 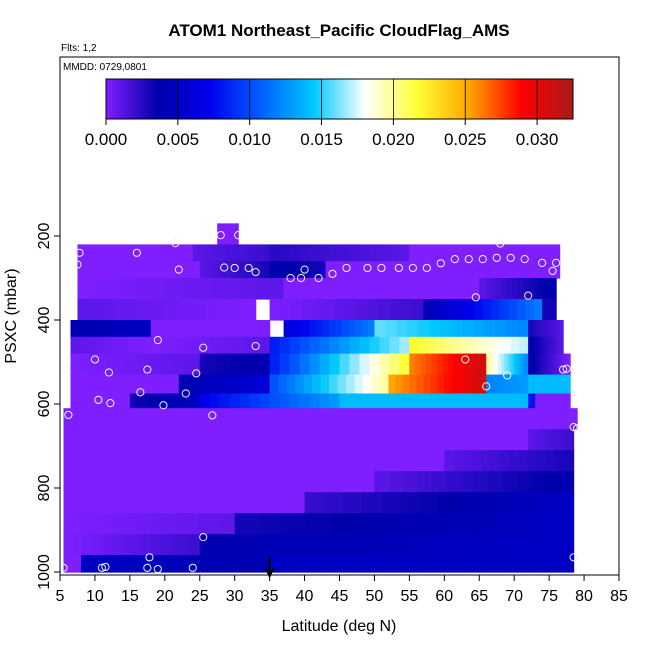 I want to click on colorbar-tick-label: 0.000, so click(x=106, y=139).